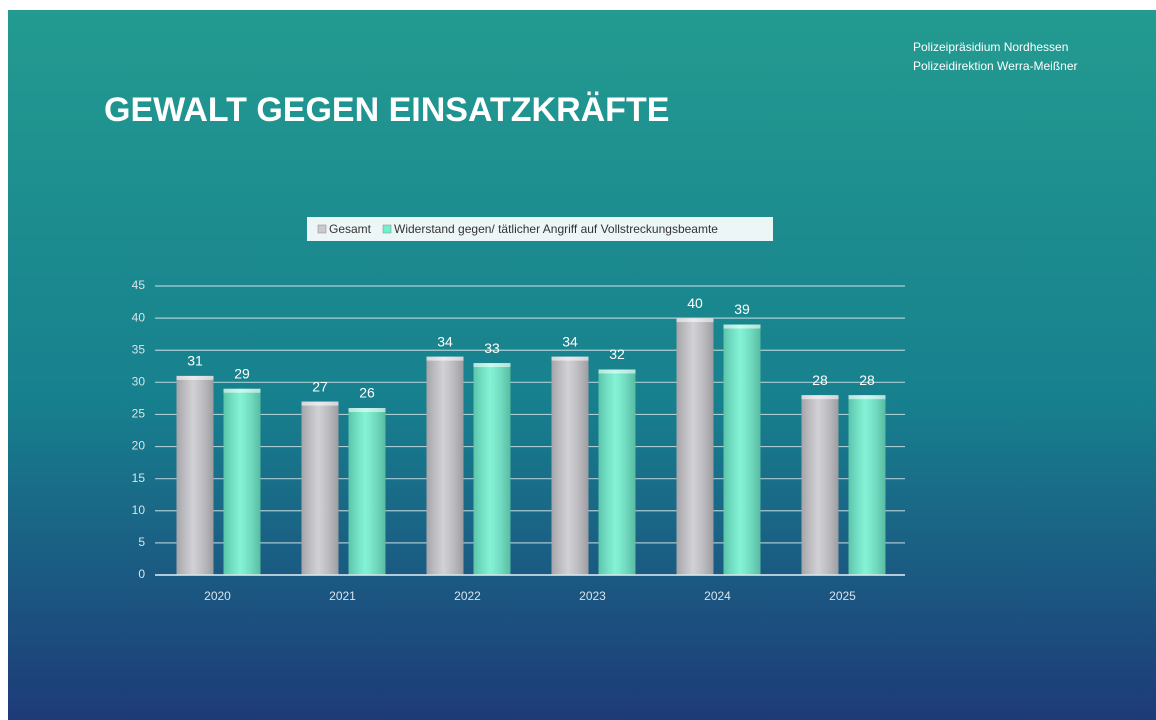 The height and width of the screenshot is (720, 1156). What do you see at coordinates (350, 229) in the screenshot?
I see `legend-label: Gesamt` at bounding box center [350, 229].